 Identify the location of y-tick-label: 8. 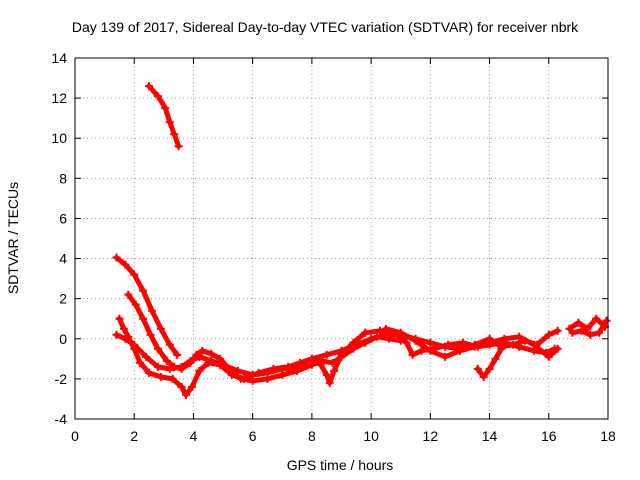
(63, 178).